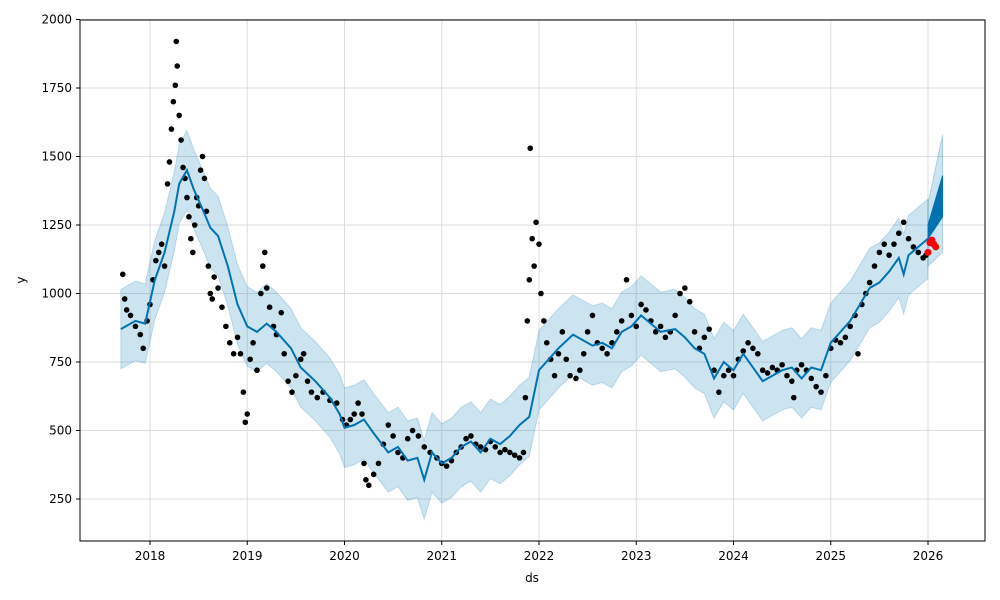 Image resolution: width=1000 pixels, height=600 pixels. What do you see at coordinates (150, 556) in the screenshot?
I see `x-tick-label: 2018` at bounding box center [150, 556].